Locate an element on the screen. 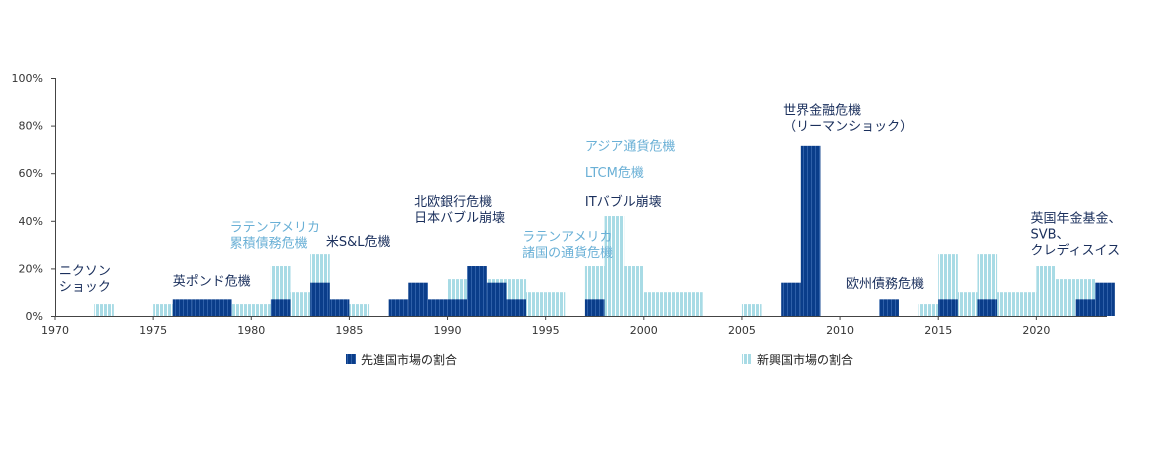 Image resolution: width=1149 pixels, height=450 pixels. annotation-label: 英ポンド危機 is located at coordinates (212, 281).